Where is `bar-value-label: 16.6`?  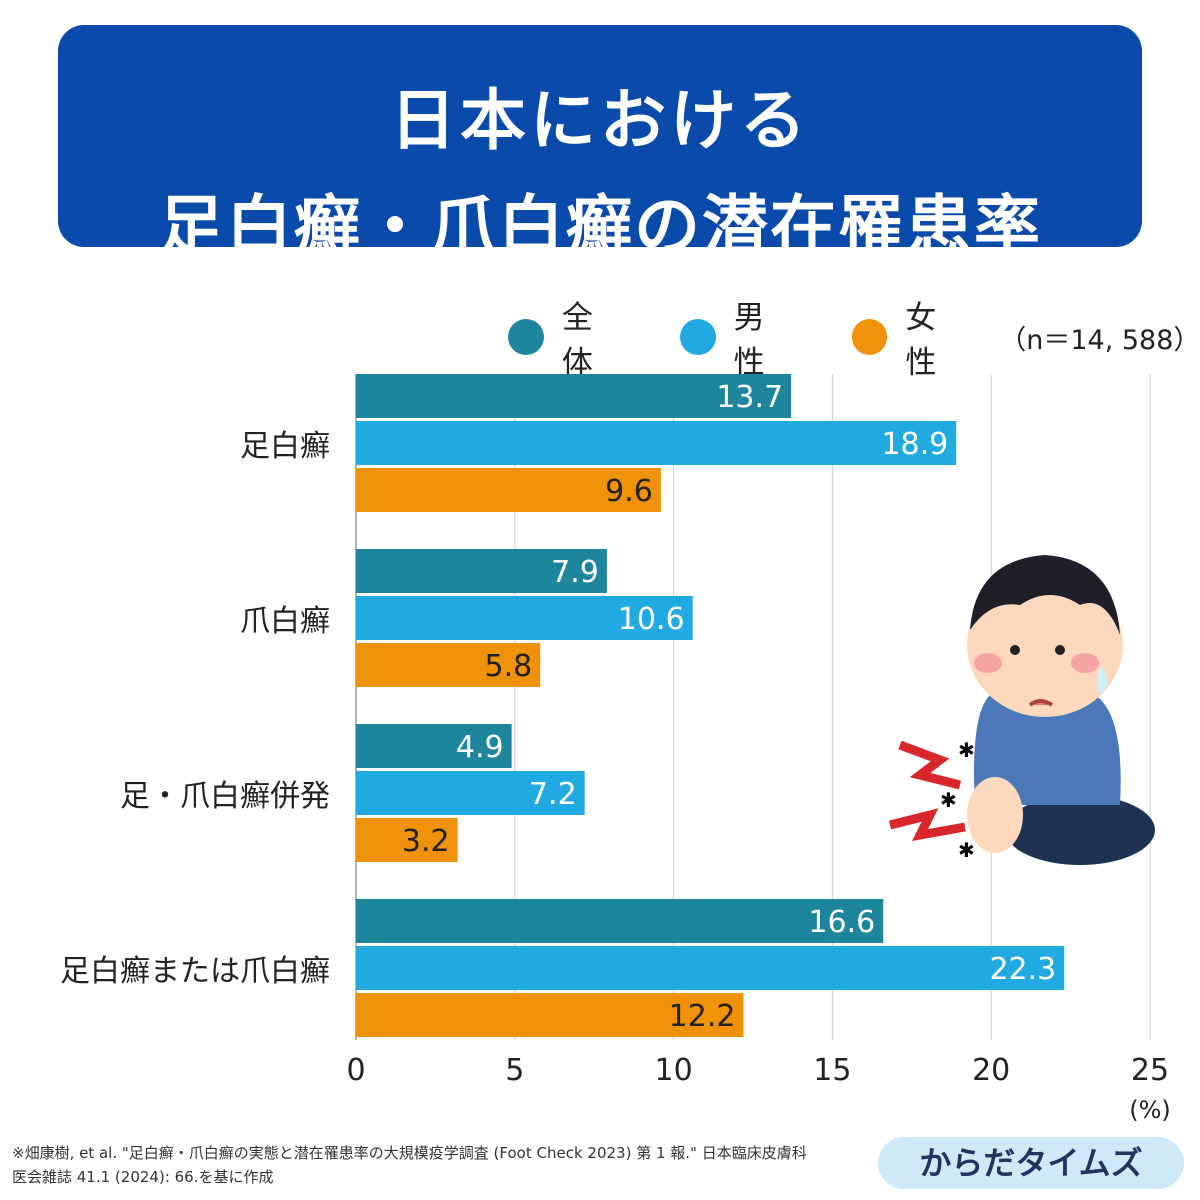 bar-value-label: 16.6 is located at coordinates (841, 922).